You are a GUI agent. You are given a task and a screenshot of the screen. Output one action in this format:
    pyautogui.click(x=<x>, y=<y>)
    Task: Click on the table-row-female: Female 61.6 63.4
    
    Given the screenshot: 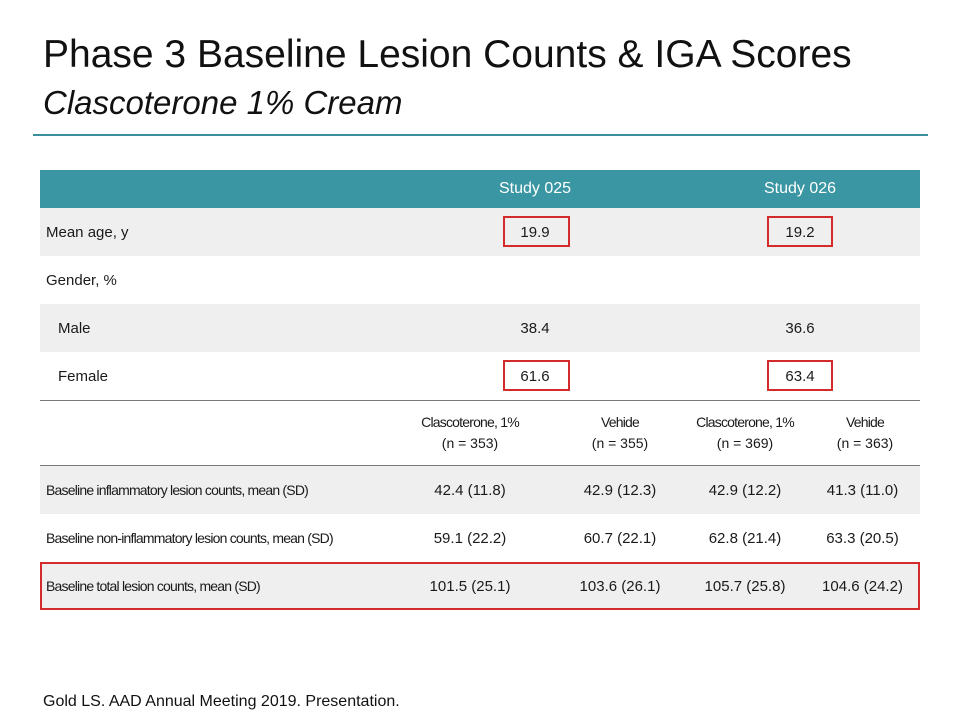 What is the action you would take?
    pyautogui.click(x=480, y=376)
    